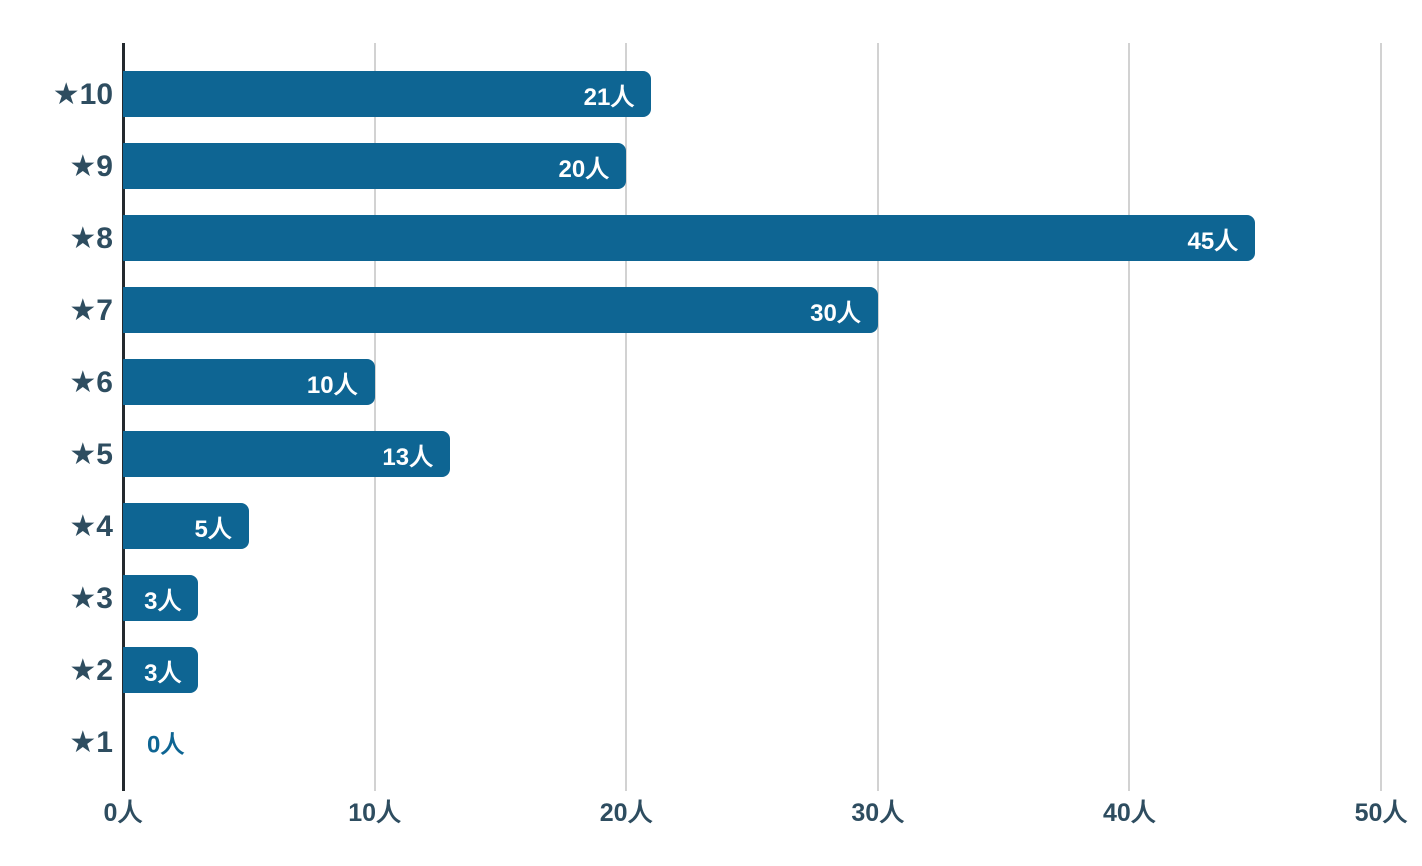 The image size is (1422, 866). Describe the element at coordinates (332, 385) in the screenshot. I see `bar-value-label: 10人` at that location.